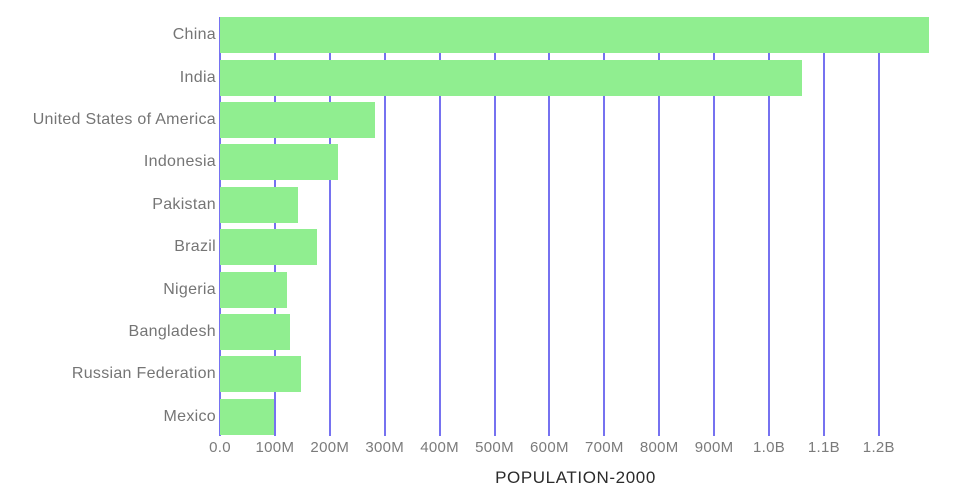 The height and width of the screenshot is (500, 960). What do you see at coordinates (259, 204) in the screenshot?
I see `bar-pakistan` at bounding box center [259, 204].